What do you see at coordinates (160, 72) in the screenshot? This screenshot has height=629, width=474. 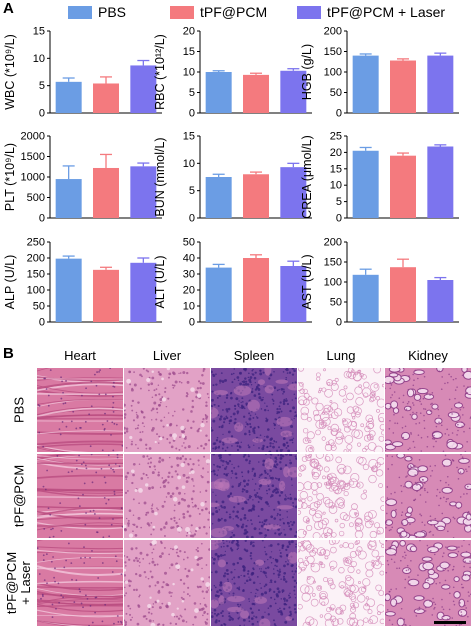 I see `y-axis-label: RBC (*10¹²/L)` at bounding box center [160, 72].